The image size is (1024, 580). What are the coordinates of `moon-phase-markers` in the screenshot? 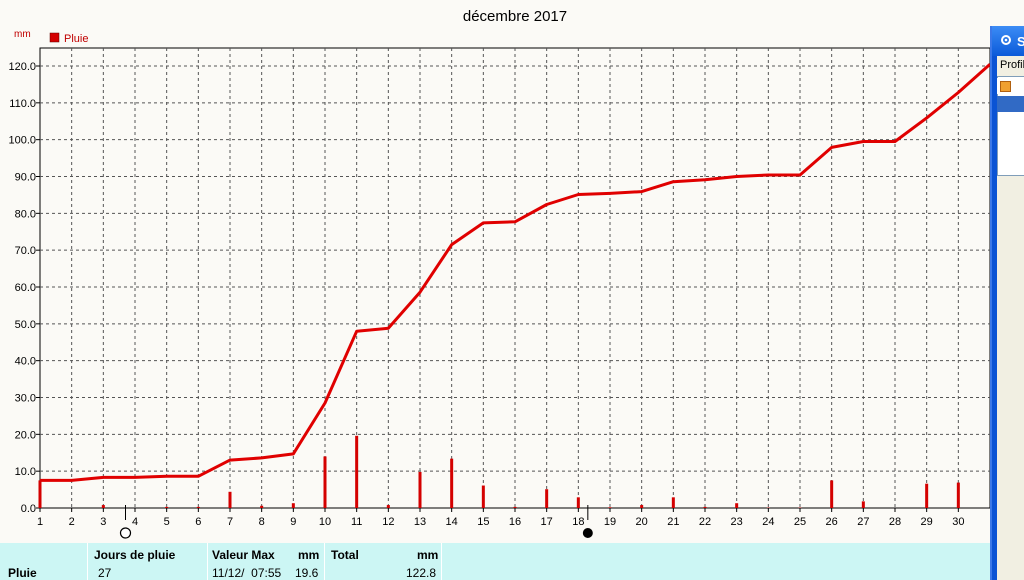 It's located at (356, 522).